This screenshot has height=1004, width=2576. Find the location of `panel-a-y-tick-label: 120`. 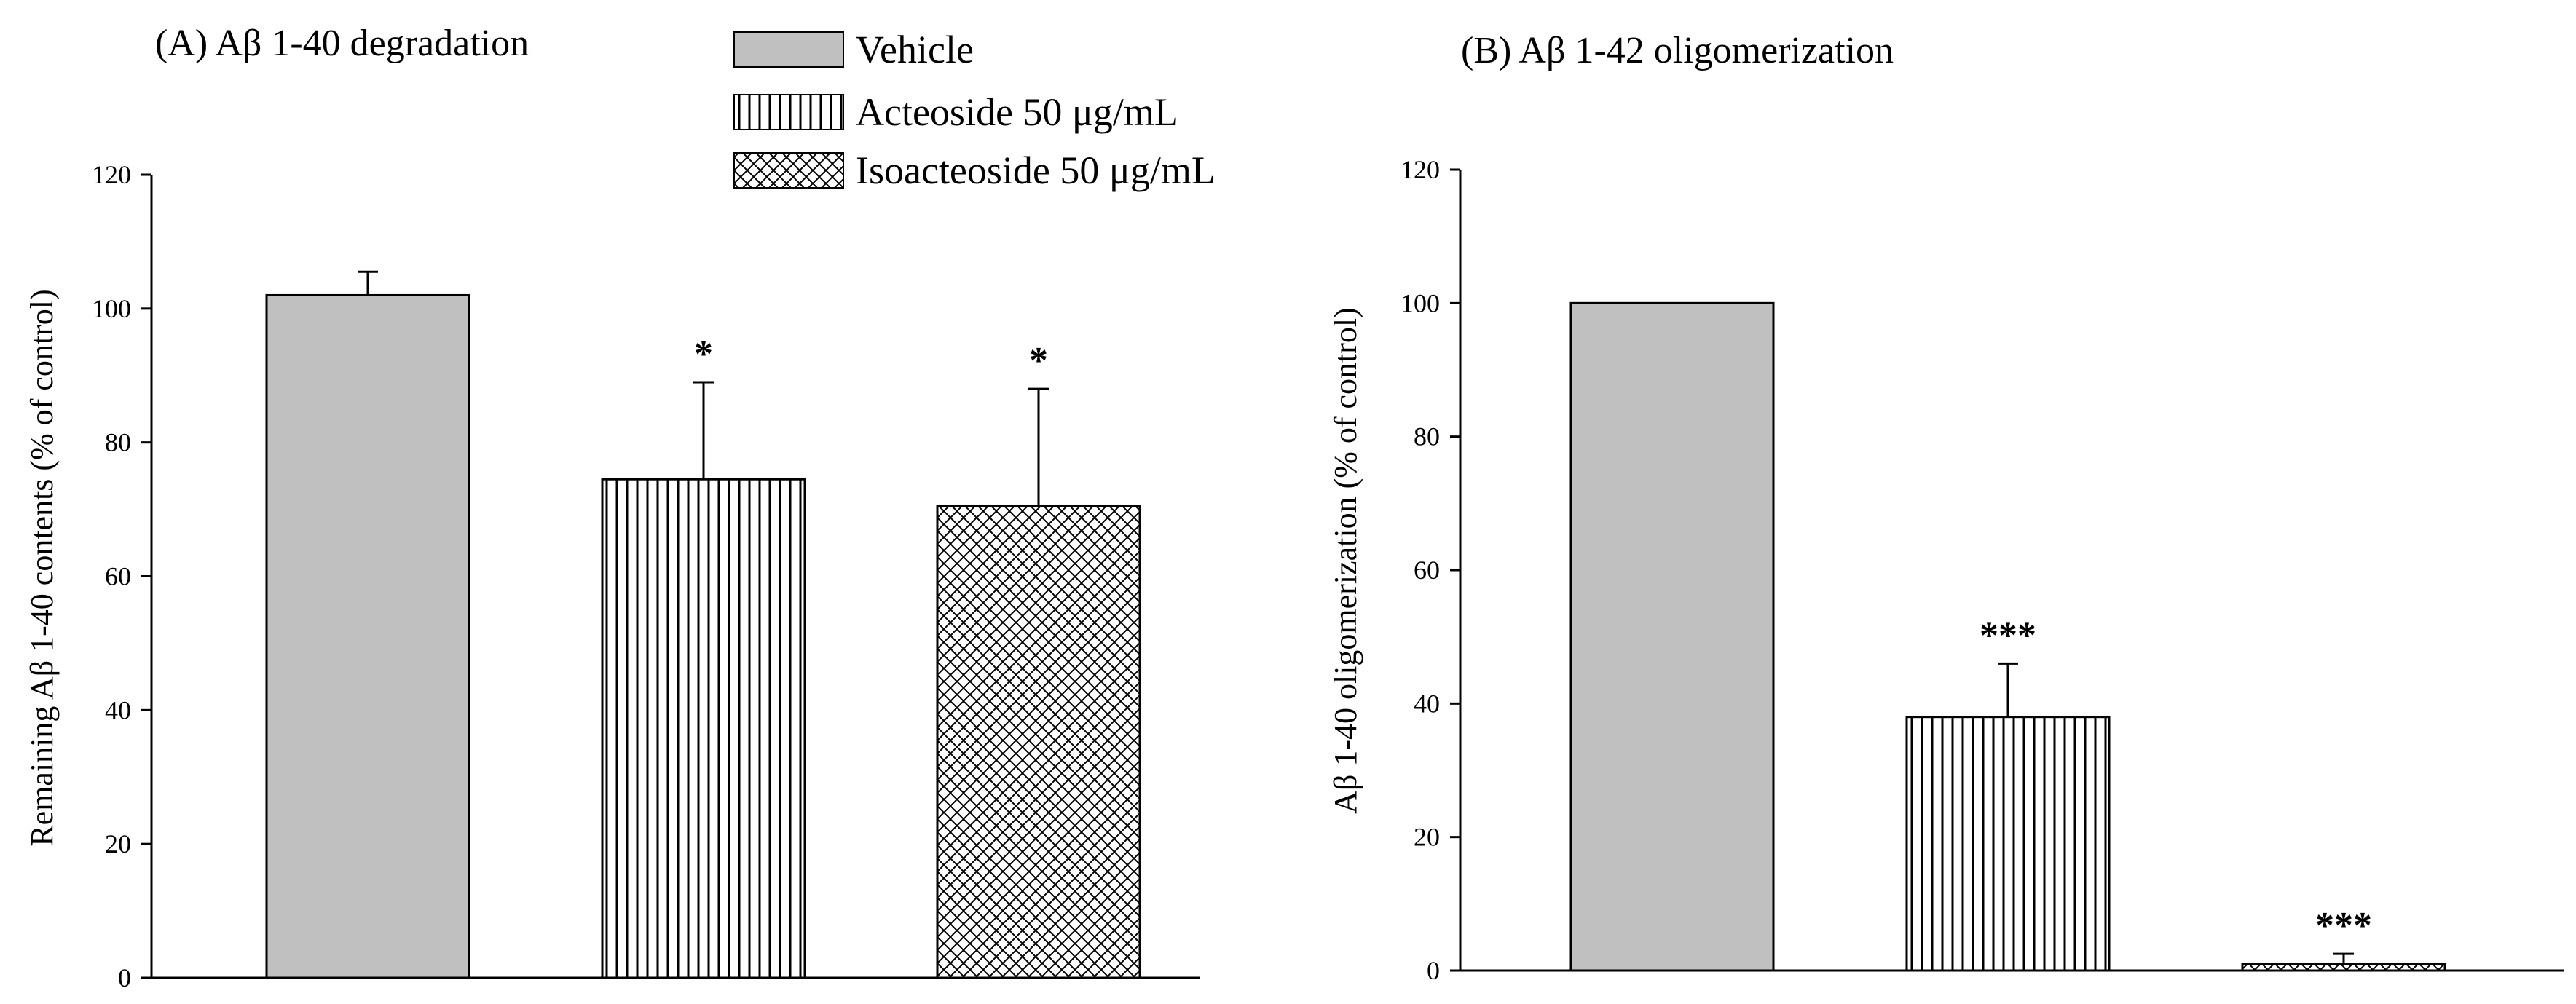

panel-a-y-tick-label: 120 is located at coordinates (111, 174).